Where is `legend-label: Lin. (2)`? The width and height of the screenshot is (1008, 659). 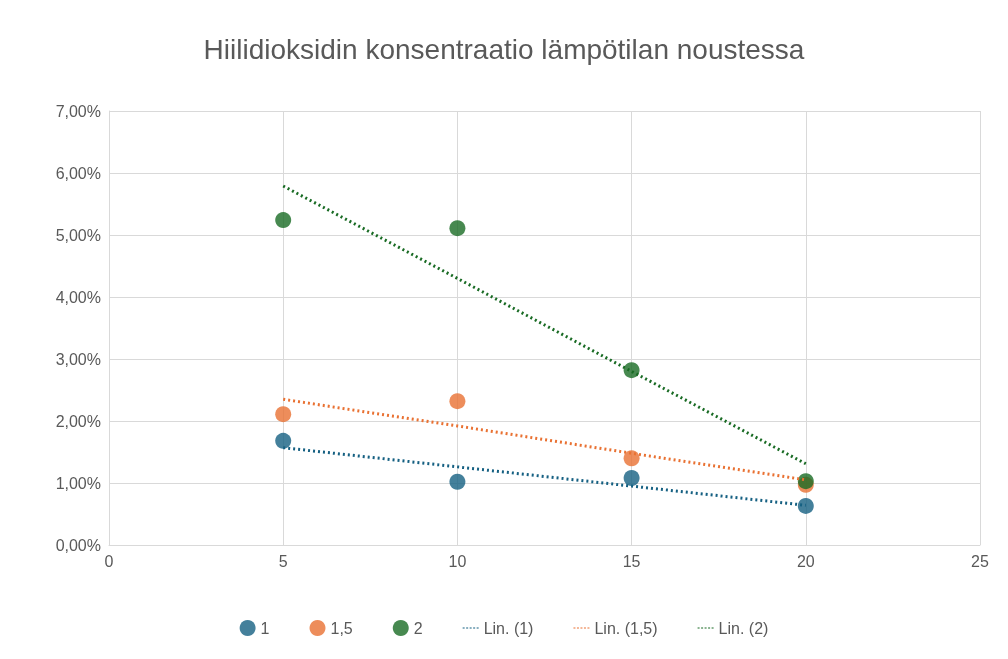 legend-label: Lin. (2) is located at coordinates (743, 628).